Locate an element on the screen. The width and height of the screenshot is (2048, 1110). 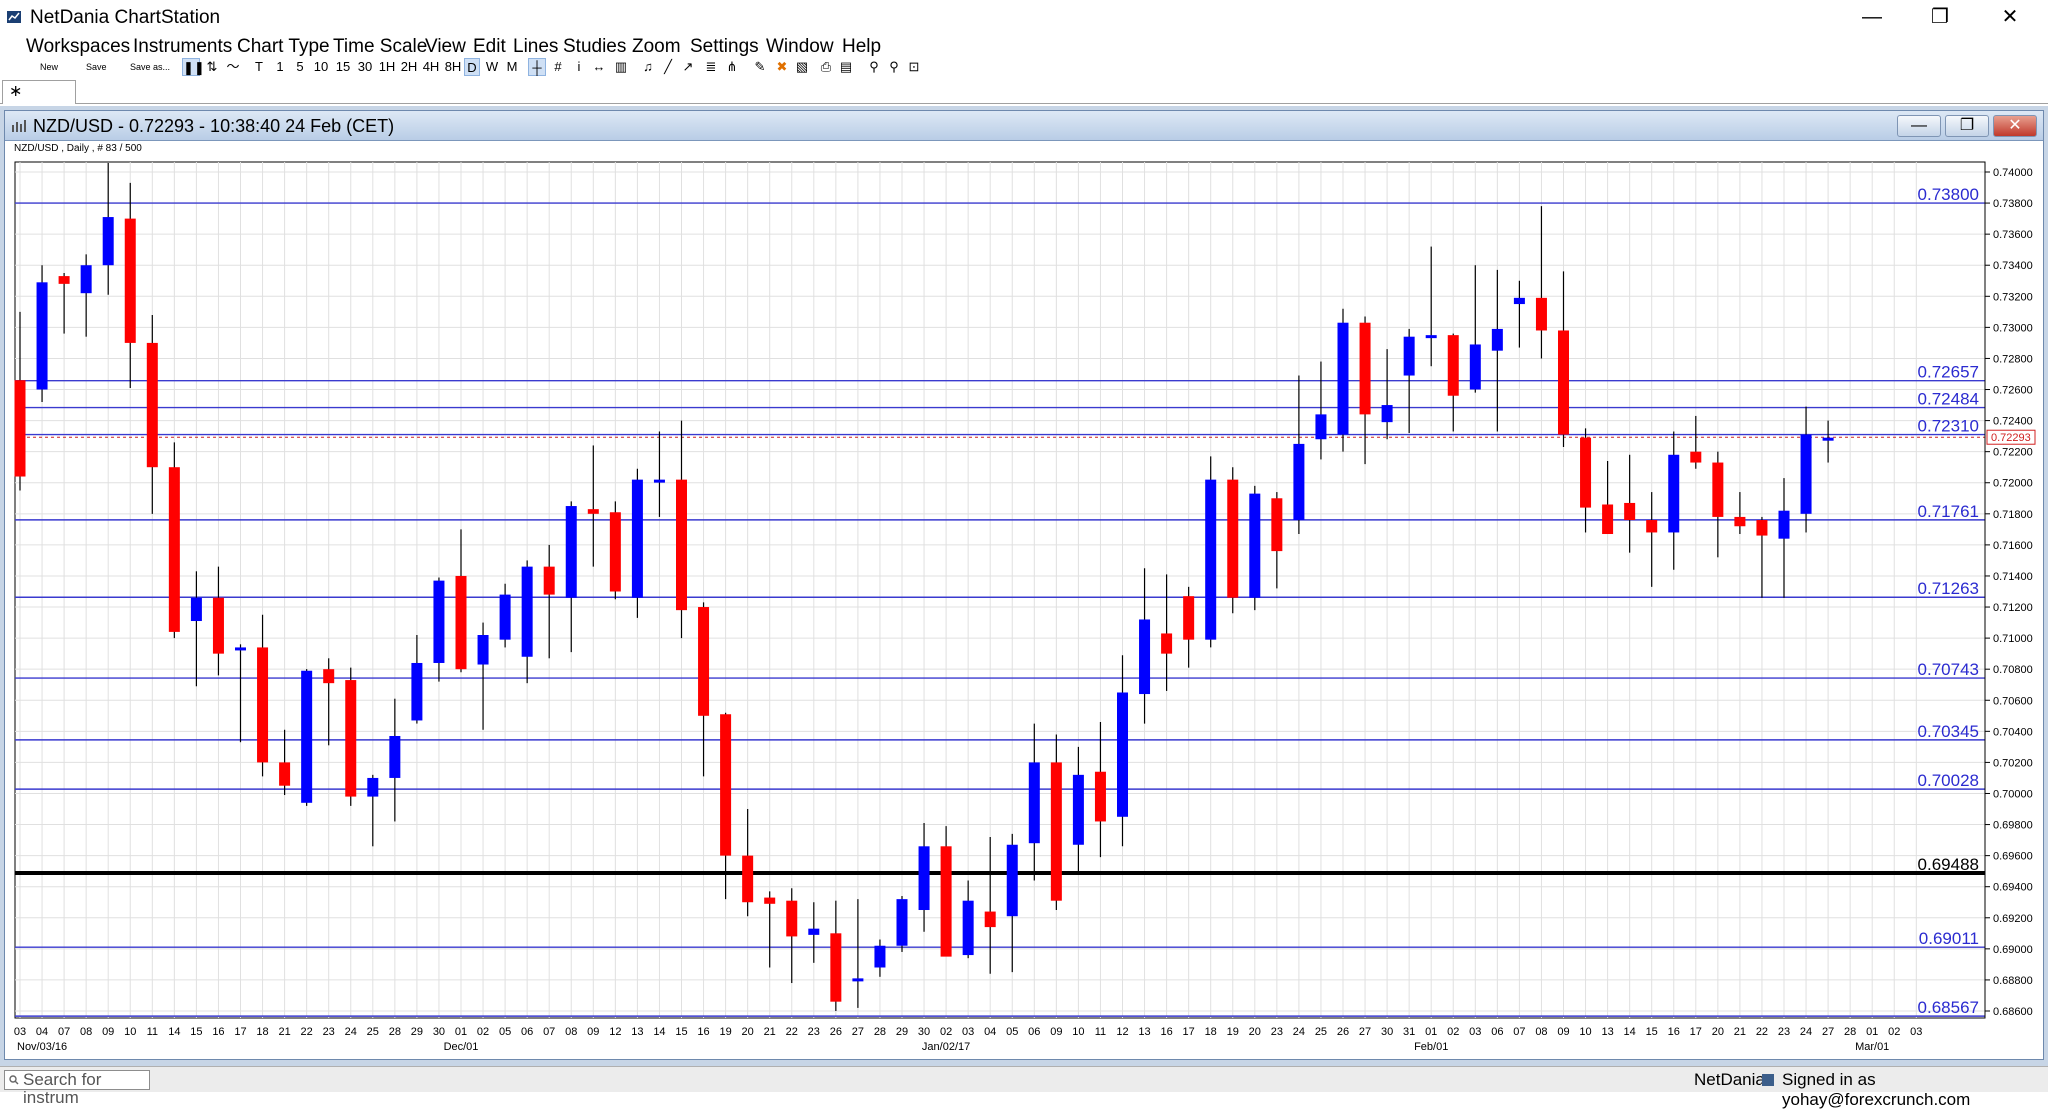
timescale-m: M is located at coordinates (512, 66).